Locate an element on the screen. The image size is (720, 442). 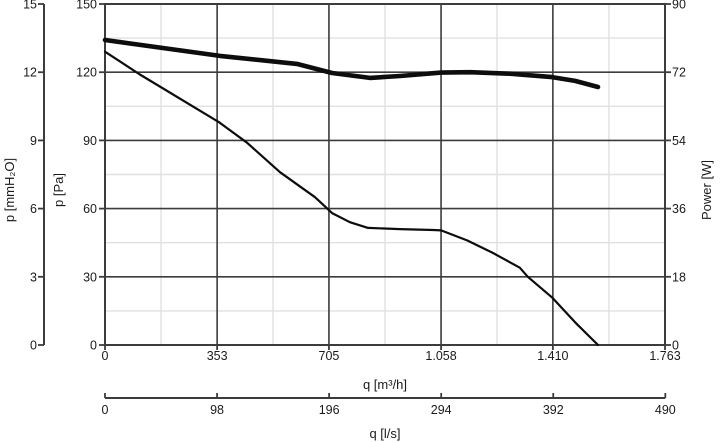
q-m3h-tick-label: 0 is located at coordinates (105, 356).